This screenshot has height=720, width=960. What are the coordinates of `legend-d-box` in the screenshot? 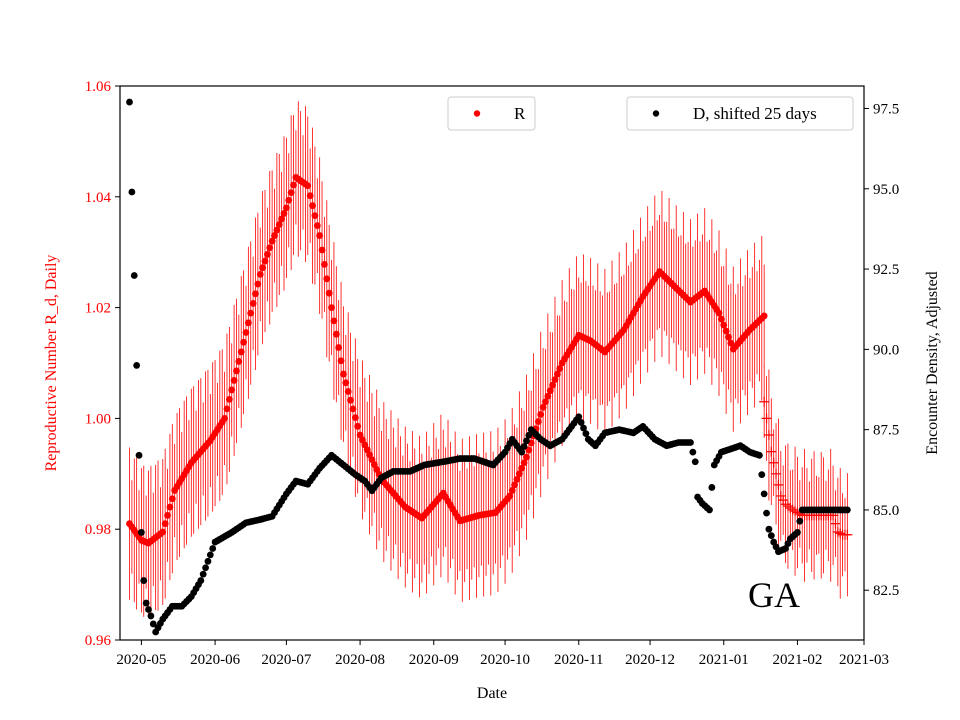 It's located at (740, 113).